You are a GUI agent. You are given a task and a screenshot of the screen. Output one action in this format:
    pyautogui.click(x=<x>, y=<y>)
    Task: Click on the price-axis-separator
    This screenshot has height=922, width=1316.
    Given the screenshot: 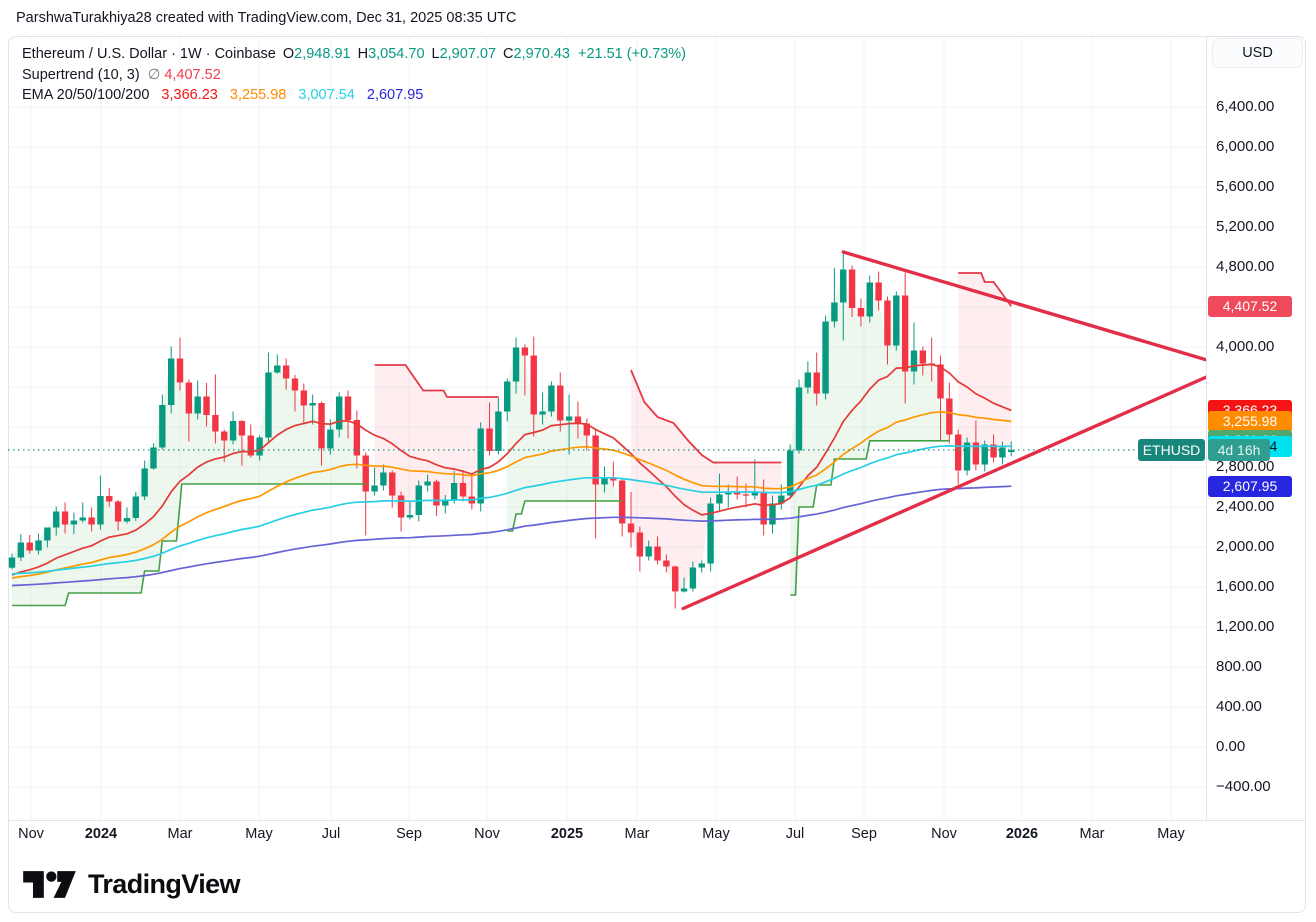 What is the action you would take?
    pyautogui.click(x=1206, y=428)
    